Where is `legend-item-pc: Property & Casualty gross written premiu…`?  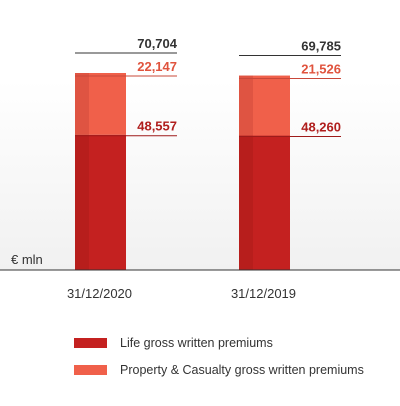
legend-item-pc: Property & Casualty gross written premiu… is located at coordinates (219, 370).